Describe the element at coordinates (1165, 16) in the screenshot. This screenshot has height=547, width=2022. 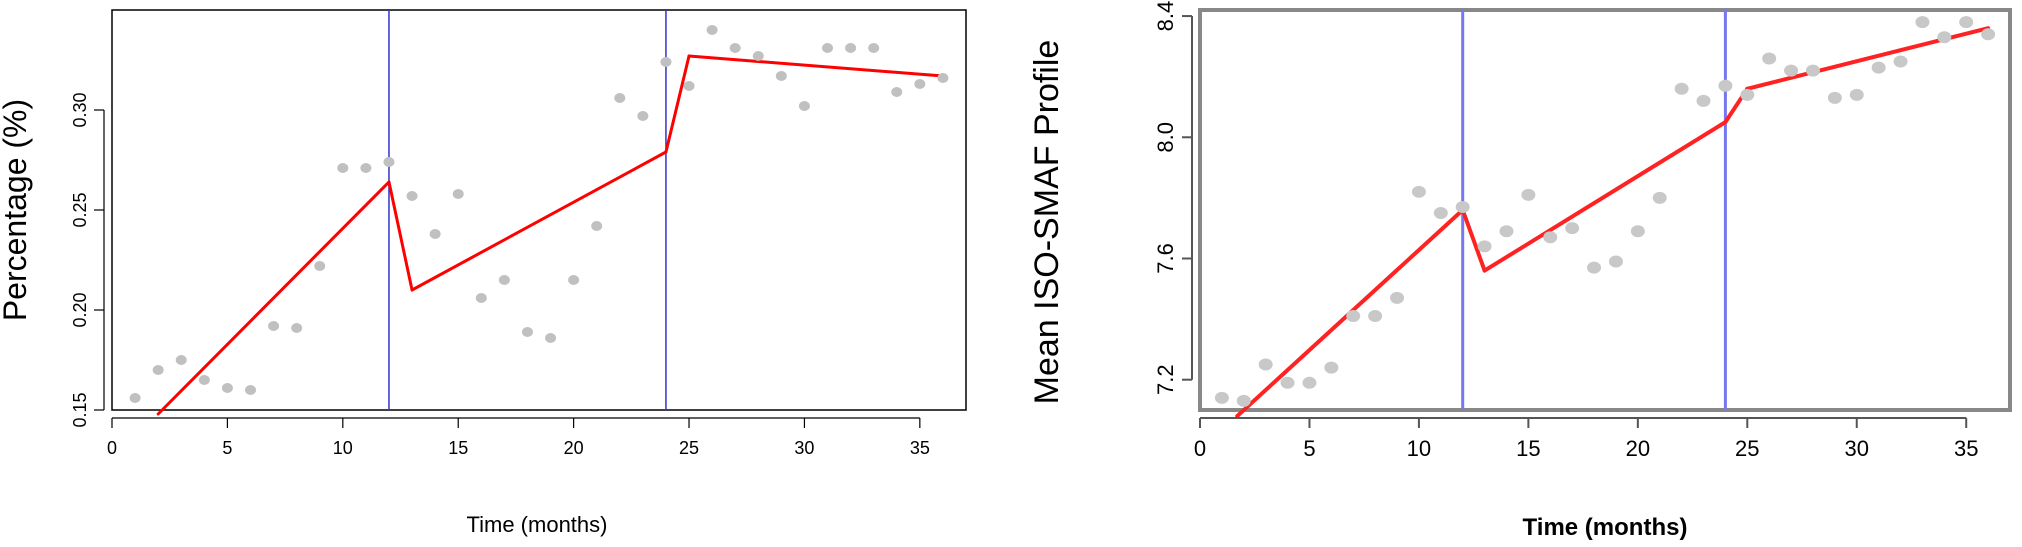
I see `y-tick-label: 8.4` at that location.